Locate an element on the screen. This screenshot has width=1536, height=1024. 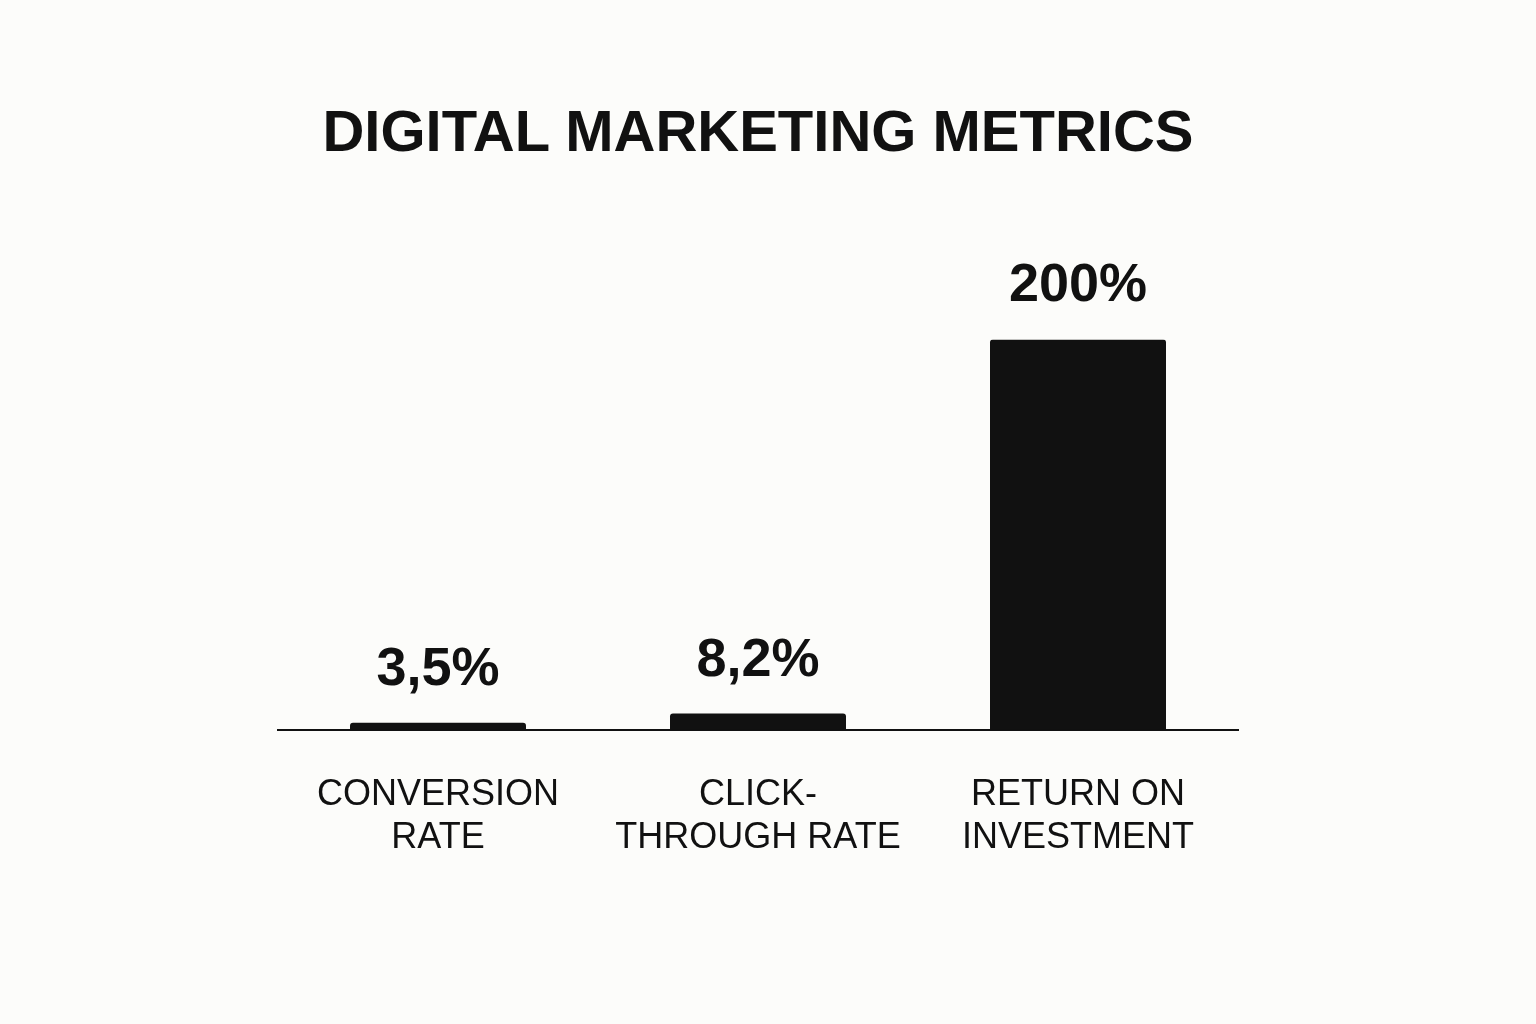
x-tick-label: CLICK-THROUGH RATE is located at coordinates (758, 814).